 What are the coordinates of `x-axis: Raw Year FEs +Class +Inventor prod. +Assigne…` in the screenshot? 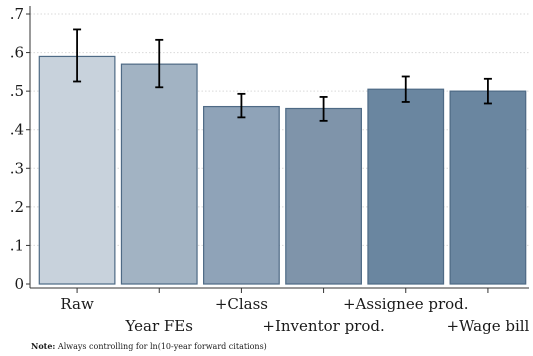 It's located at (280, 311).